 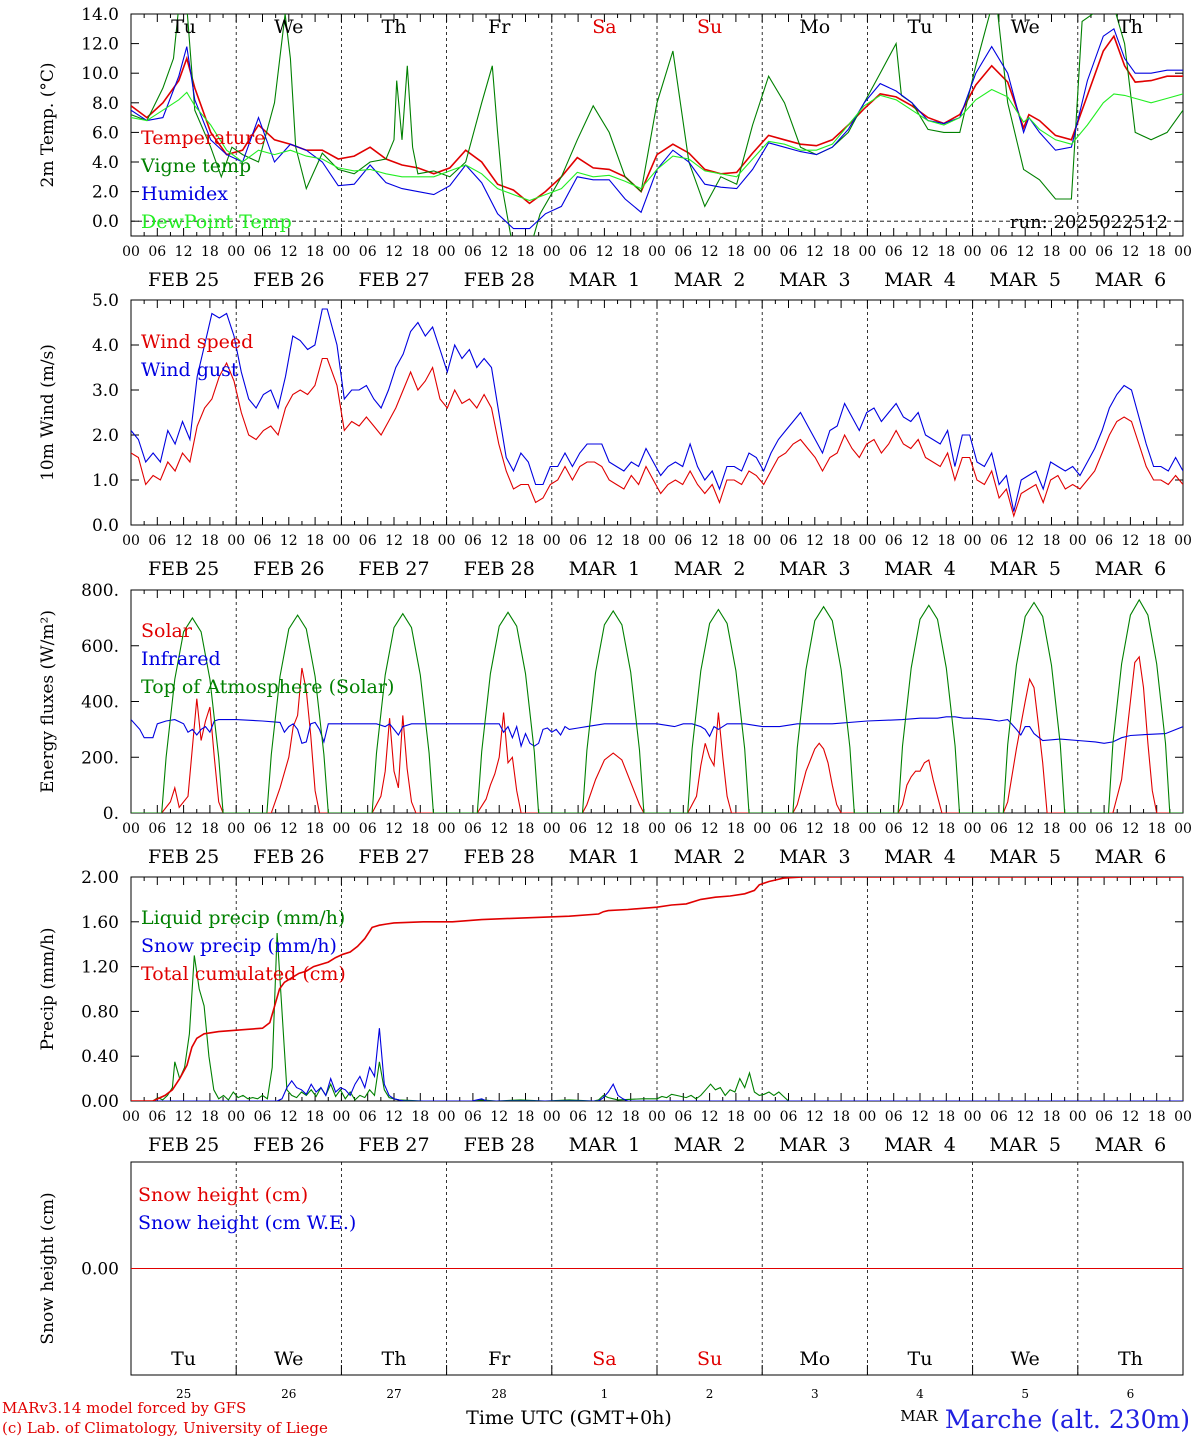 What do you see at coordinates (393, 1145) in the screenshot?
I see `panel4-date-label: FEB 27` at bounding box center [393, 1145].